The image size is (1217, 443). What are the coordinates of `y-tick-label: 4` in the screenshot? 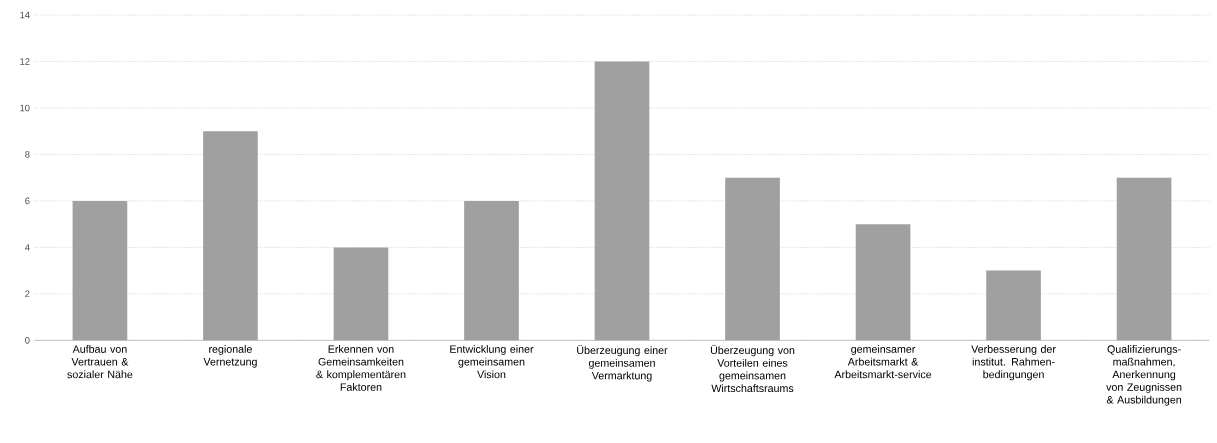 It's located at (27, 247).